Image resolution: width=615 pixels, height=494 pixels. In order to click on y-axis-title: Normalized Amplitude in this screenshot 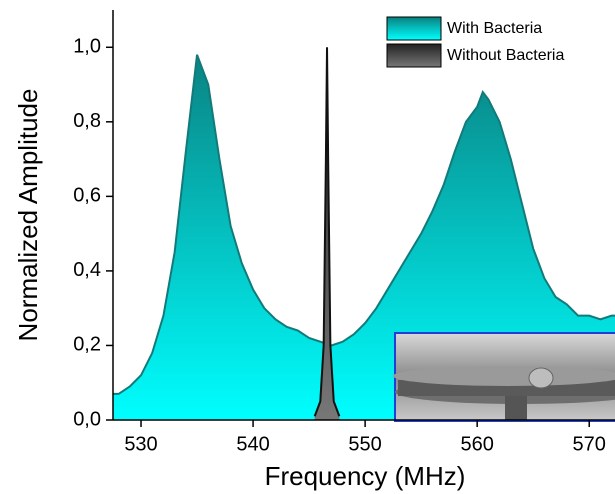, I will do `click(28, 215)`.